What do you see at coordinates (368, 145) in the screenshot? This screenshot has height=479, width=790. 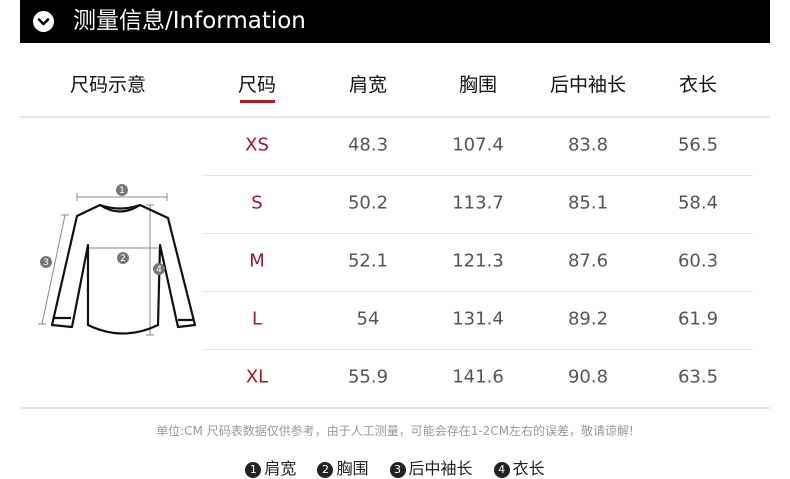 I see `measurement-value: 48.3` at bounding box center [368, 145].